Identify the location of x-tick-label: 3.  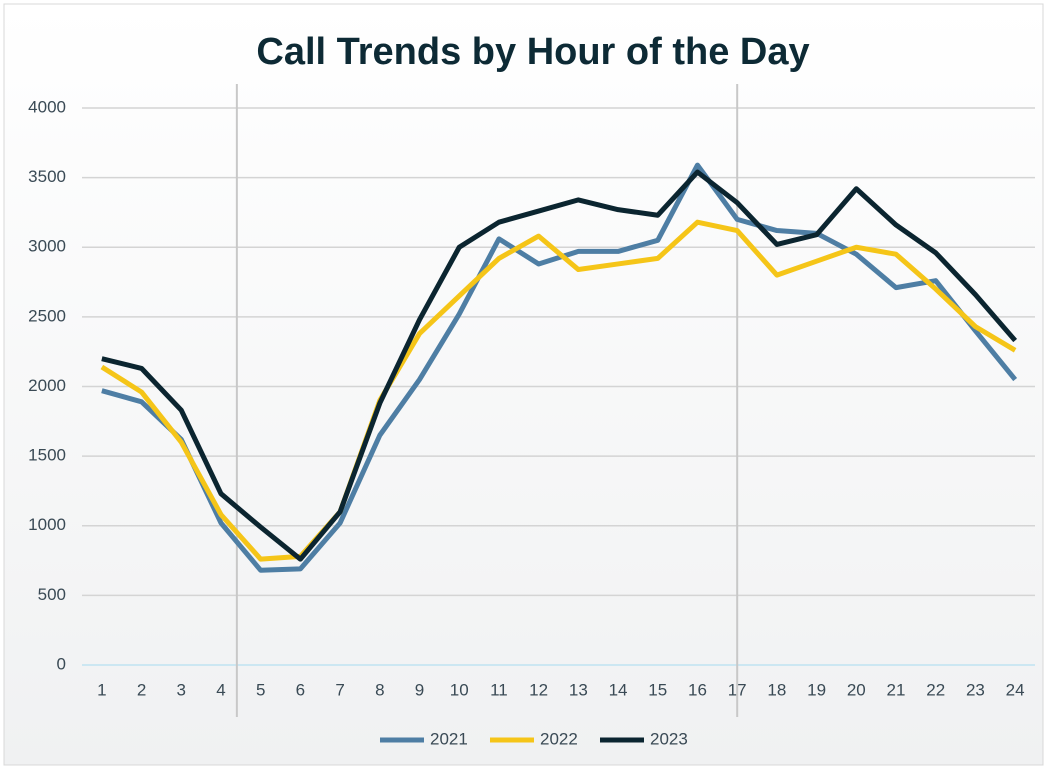
(181, 689).